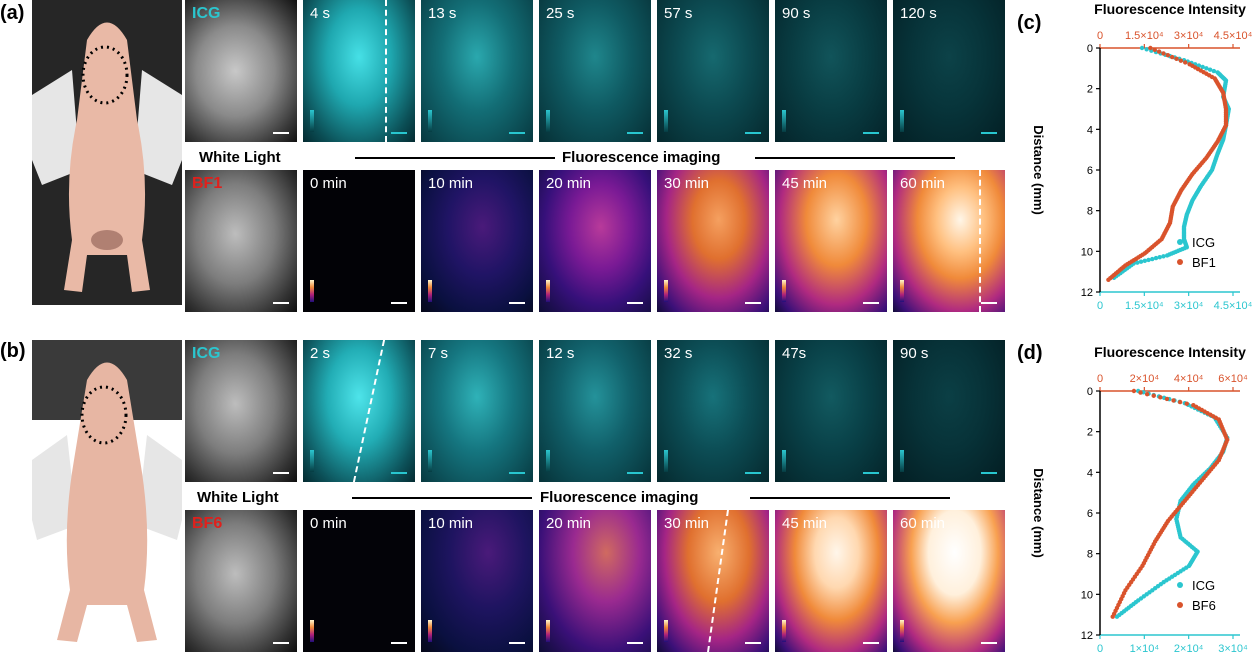 The height and width of the screenshot is (658, 1255). What do you see at coordinates (477, 241) in the screenshot?
I see `bf-image-a-2: 10 min` at bounding box center [477, 241].